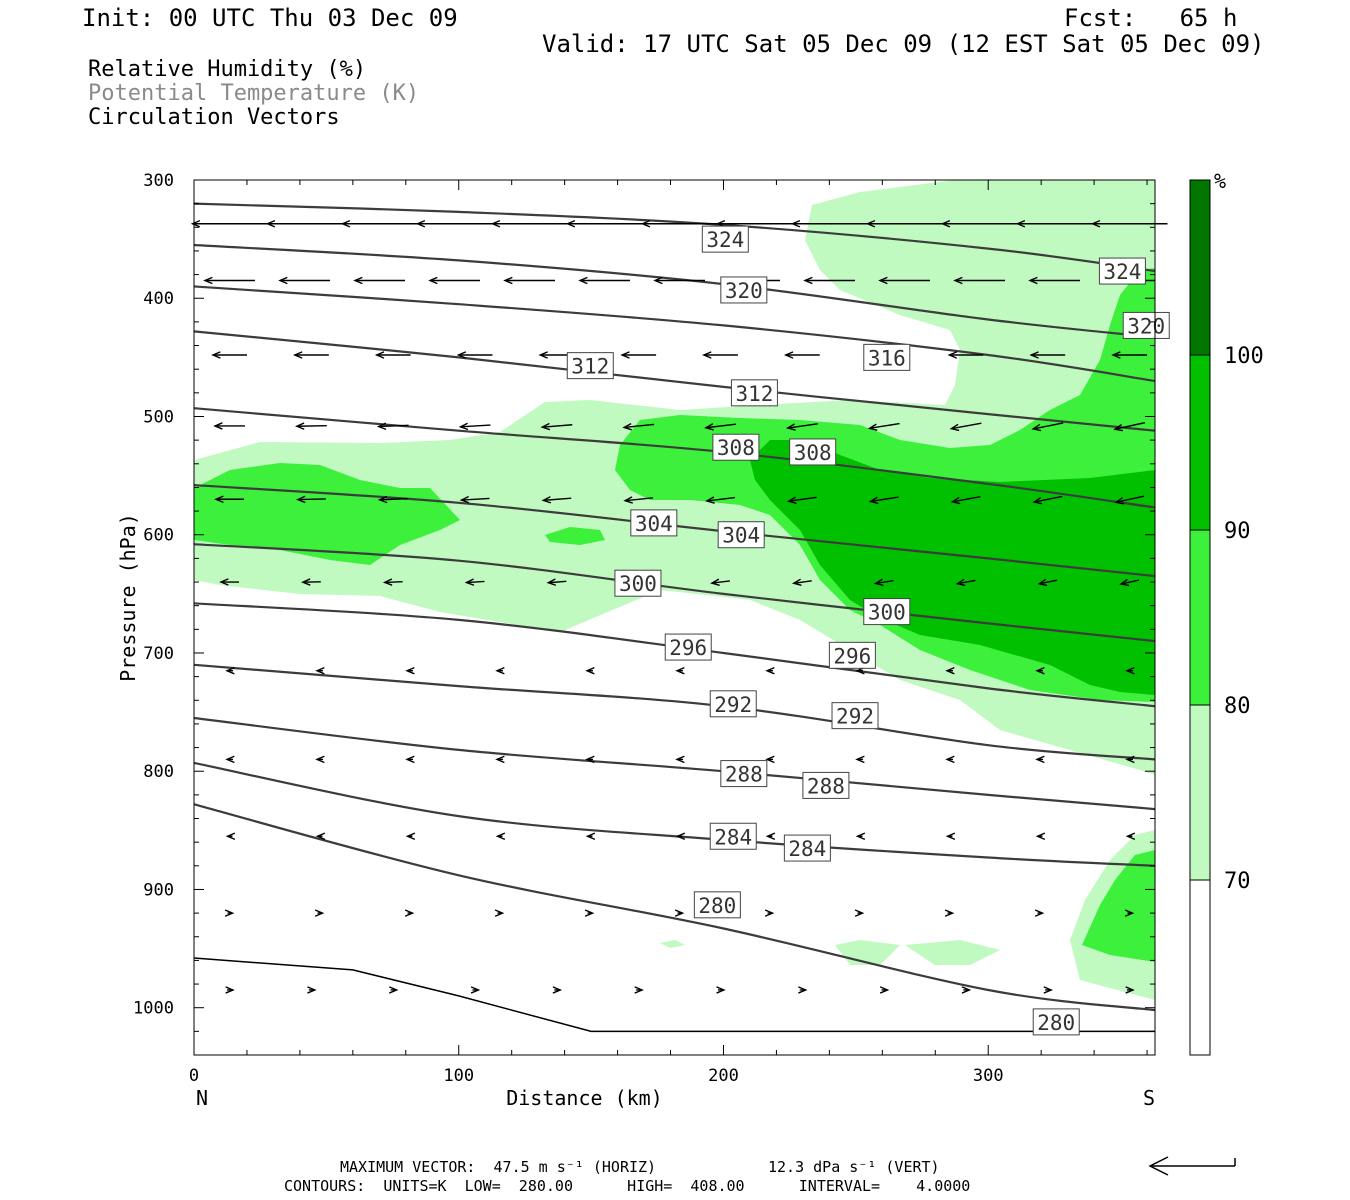  I want to click on ref-arrow-head, so click(1158, 1166).